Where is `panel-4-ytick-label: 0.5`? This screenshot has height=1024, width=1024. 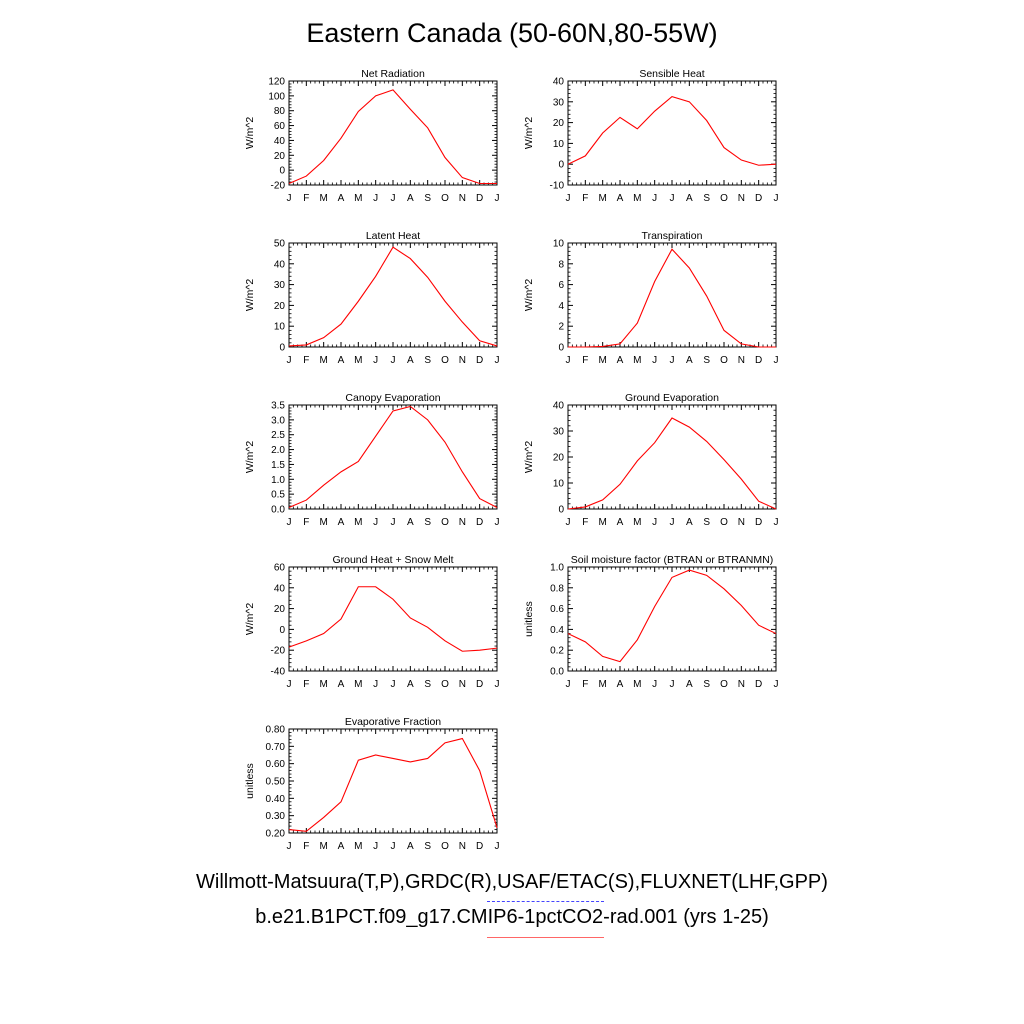
panel-4-ytick-label: 0.5 is located at coordinates (278, 495).